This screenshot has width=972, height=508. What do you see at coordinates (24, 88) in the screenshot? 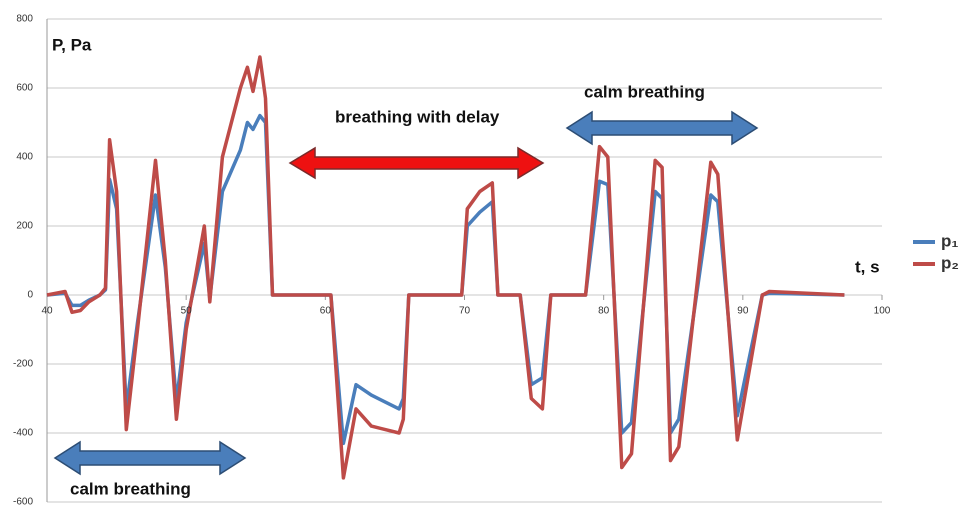
I see `y-tick-label: 600` at bounding box center [24, 88].